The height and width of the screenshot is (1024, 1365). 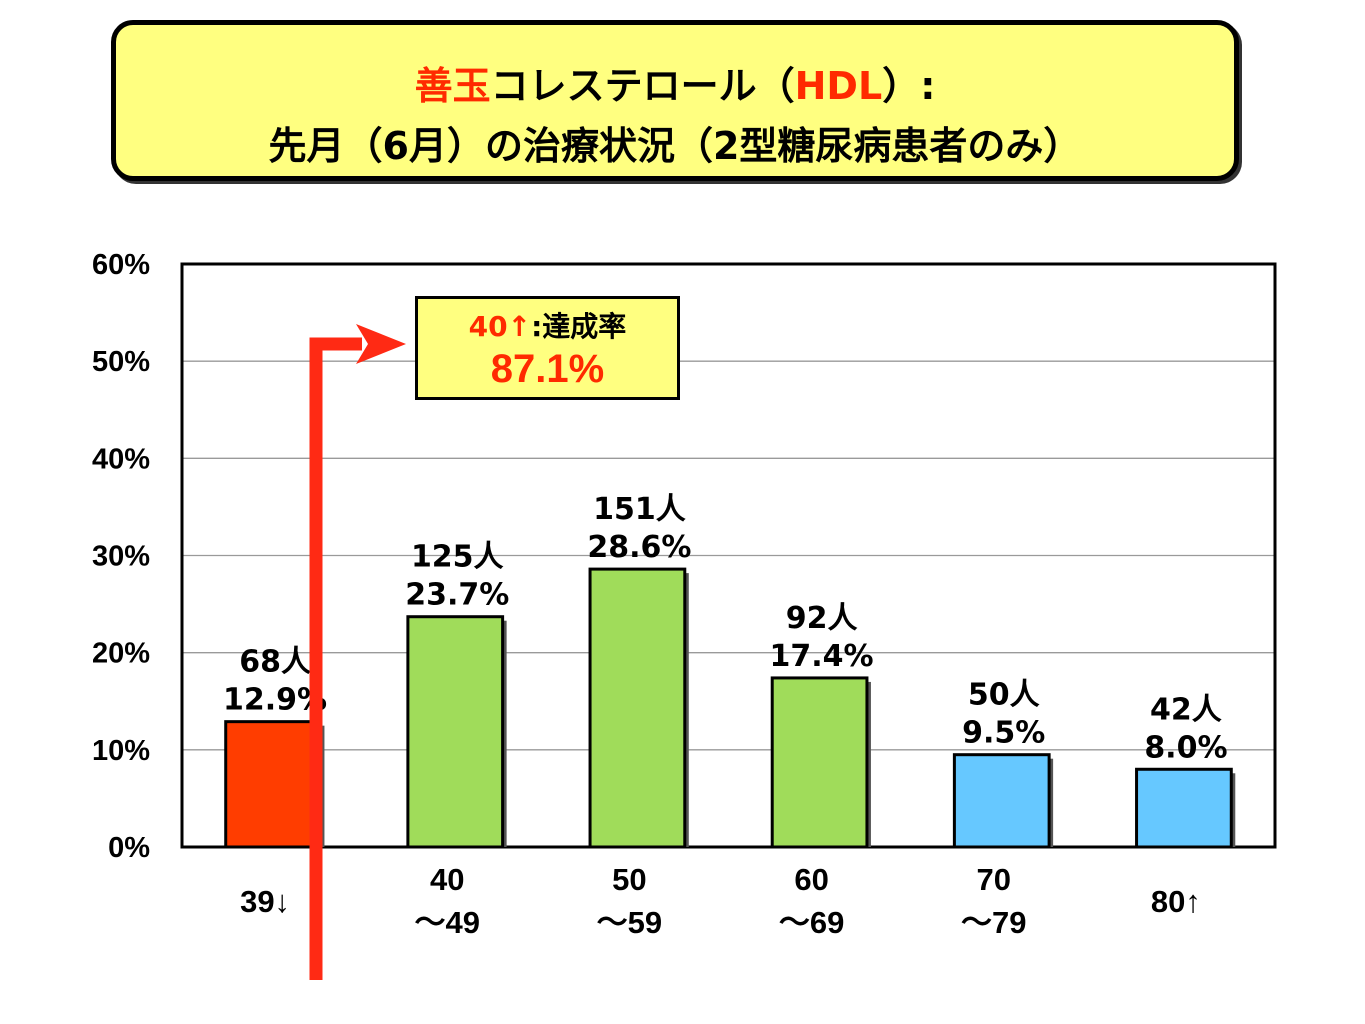 I want to click on y-tick-label: 40%, so click(x=121, y=459).